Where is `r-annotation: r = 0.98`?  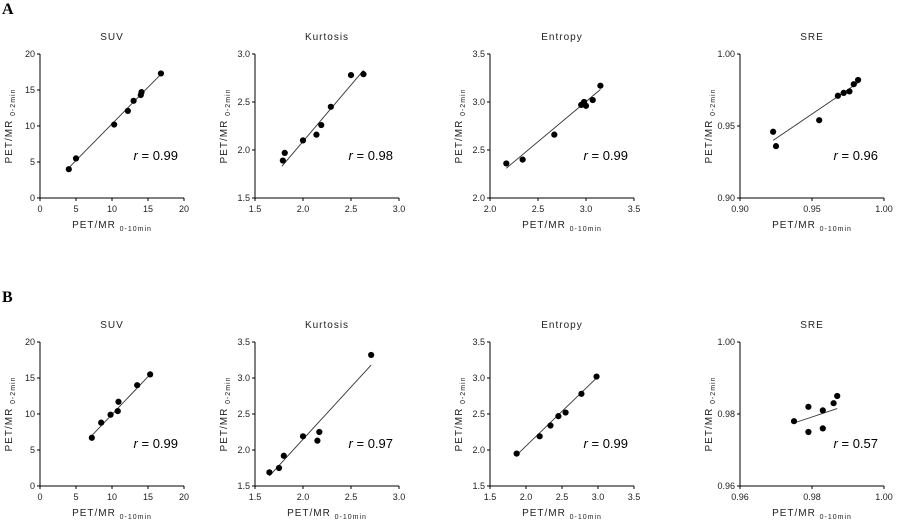 r-annotation: r = 0.98 is located at coordinates (371, 155).